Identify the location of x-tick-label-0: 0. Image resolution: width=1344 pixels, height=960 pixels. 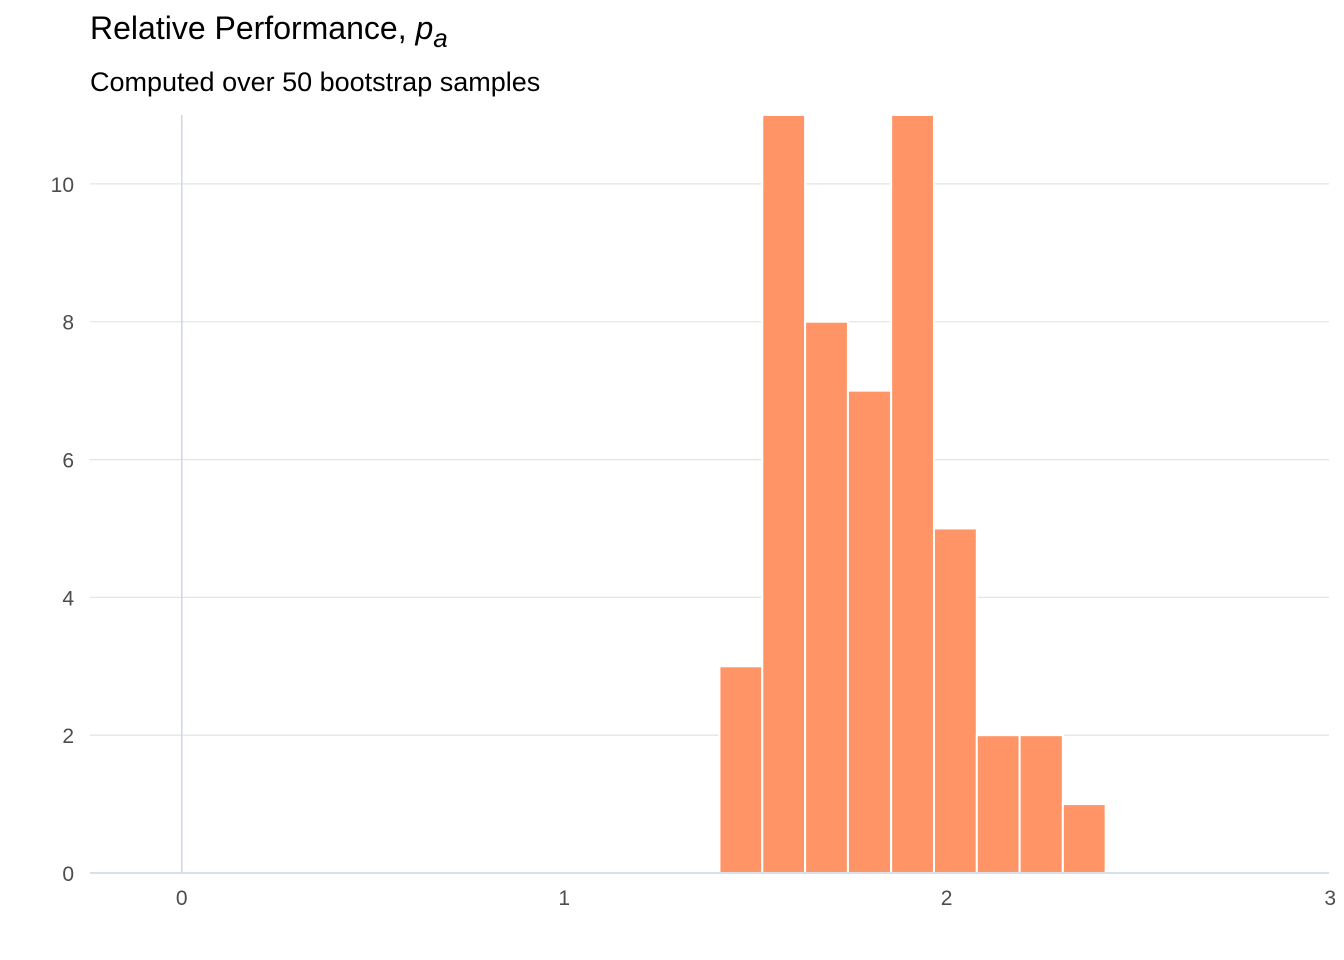
(182, 898).